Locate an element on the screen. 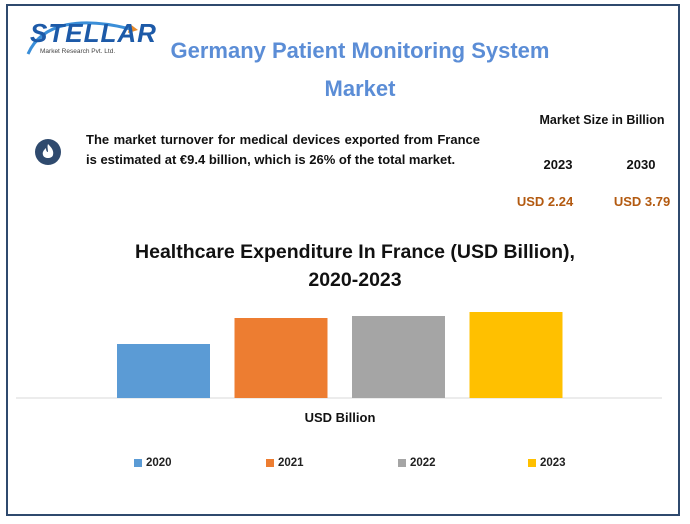 This screenshot has height=524, width=690. bar-2023 is located at coordinates (516, 355).